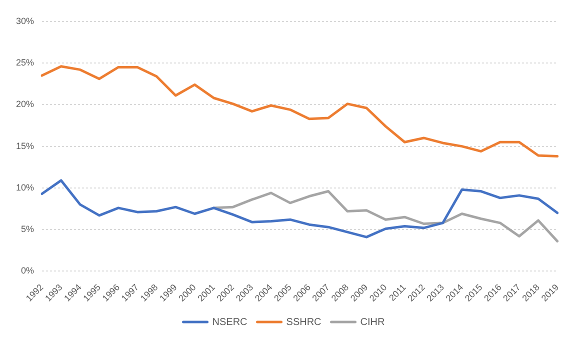 Image resolution: width=576 pixels, height=345 pixels. What do you see at coordinates (25, 104) in the screenshot?
I see `y-tick-label: 20%` at bounding box center [25, 104].